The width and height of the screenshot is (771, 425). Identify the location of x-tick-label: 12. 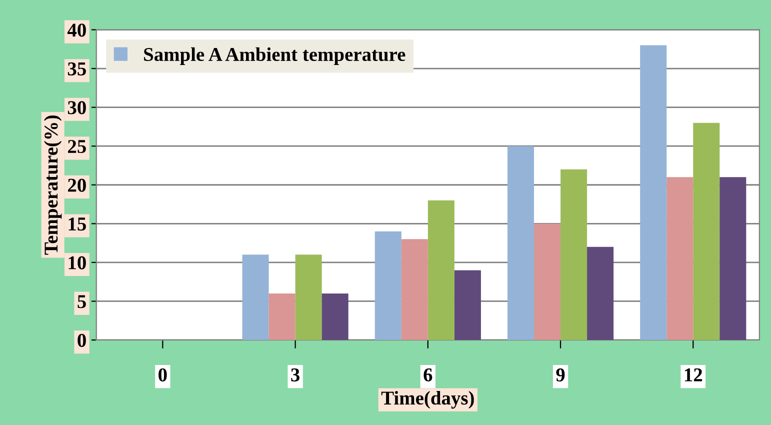
(693, 375).